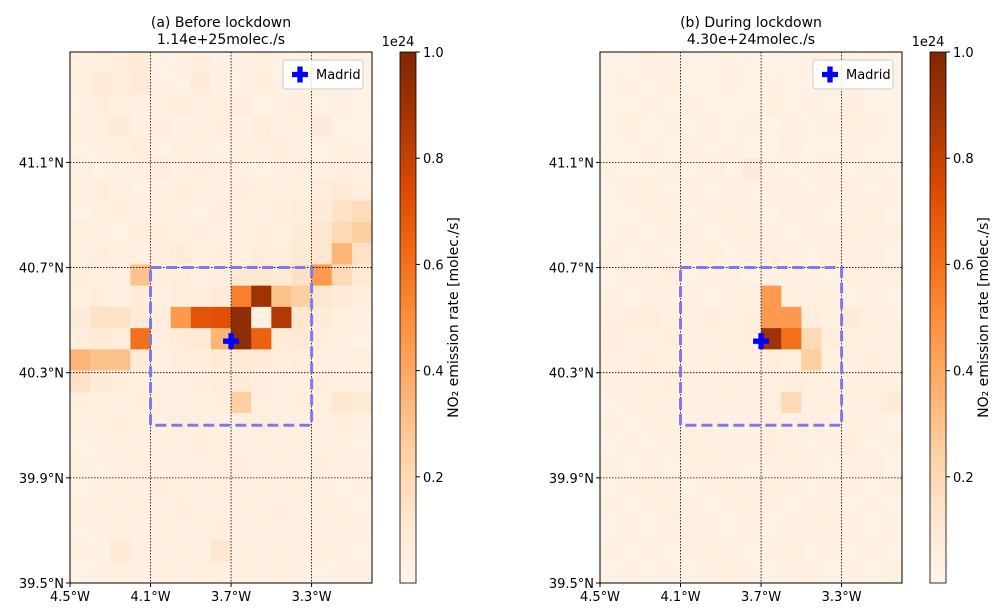  I want to click on colorbar-tick-label: 0.2, so click(433, 478).